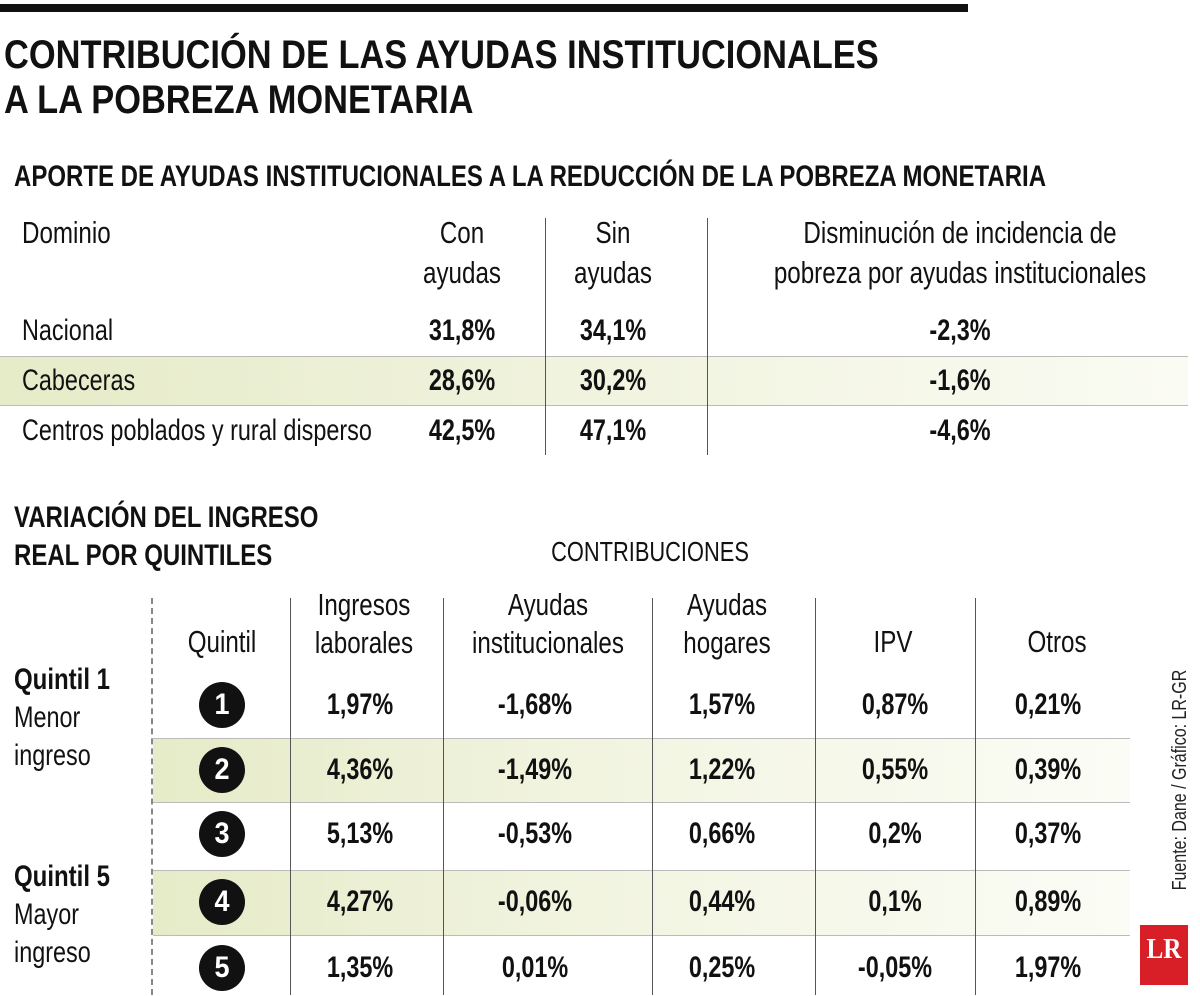  Describe the element at coordinates (960, 232) in the screenshot. I see `column-header: Disminución de incidencia de` at that location.